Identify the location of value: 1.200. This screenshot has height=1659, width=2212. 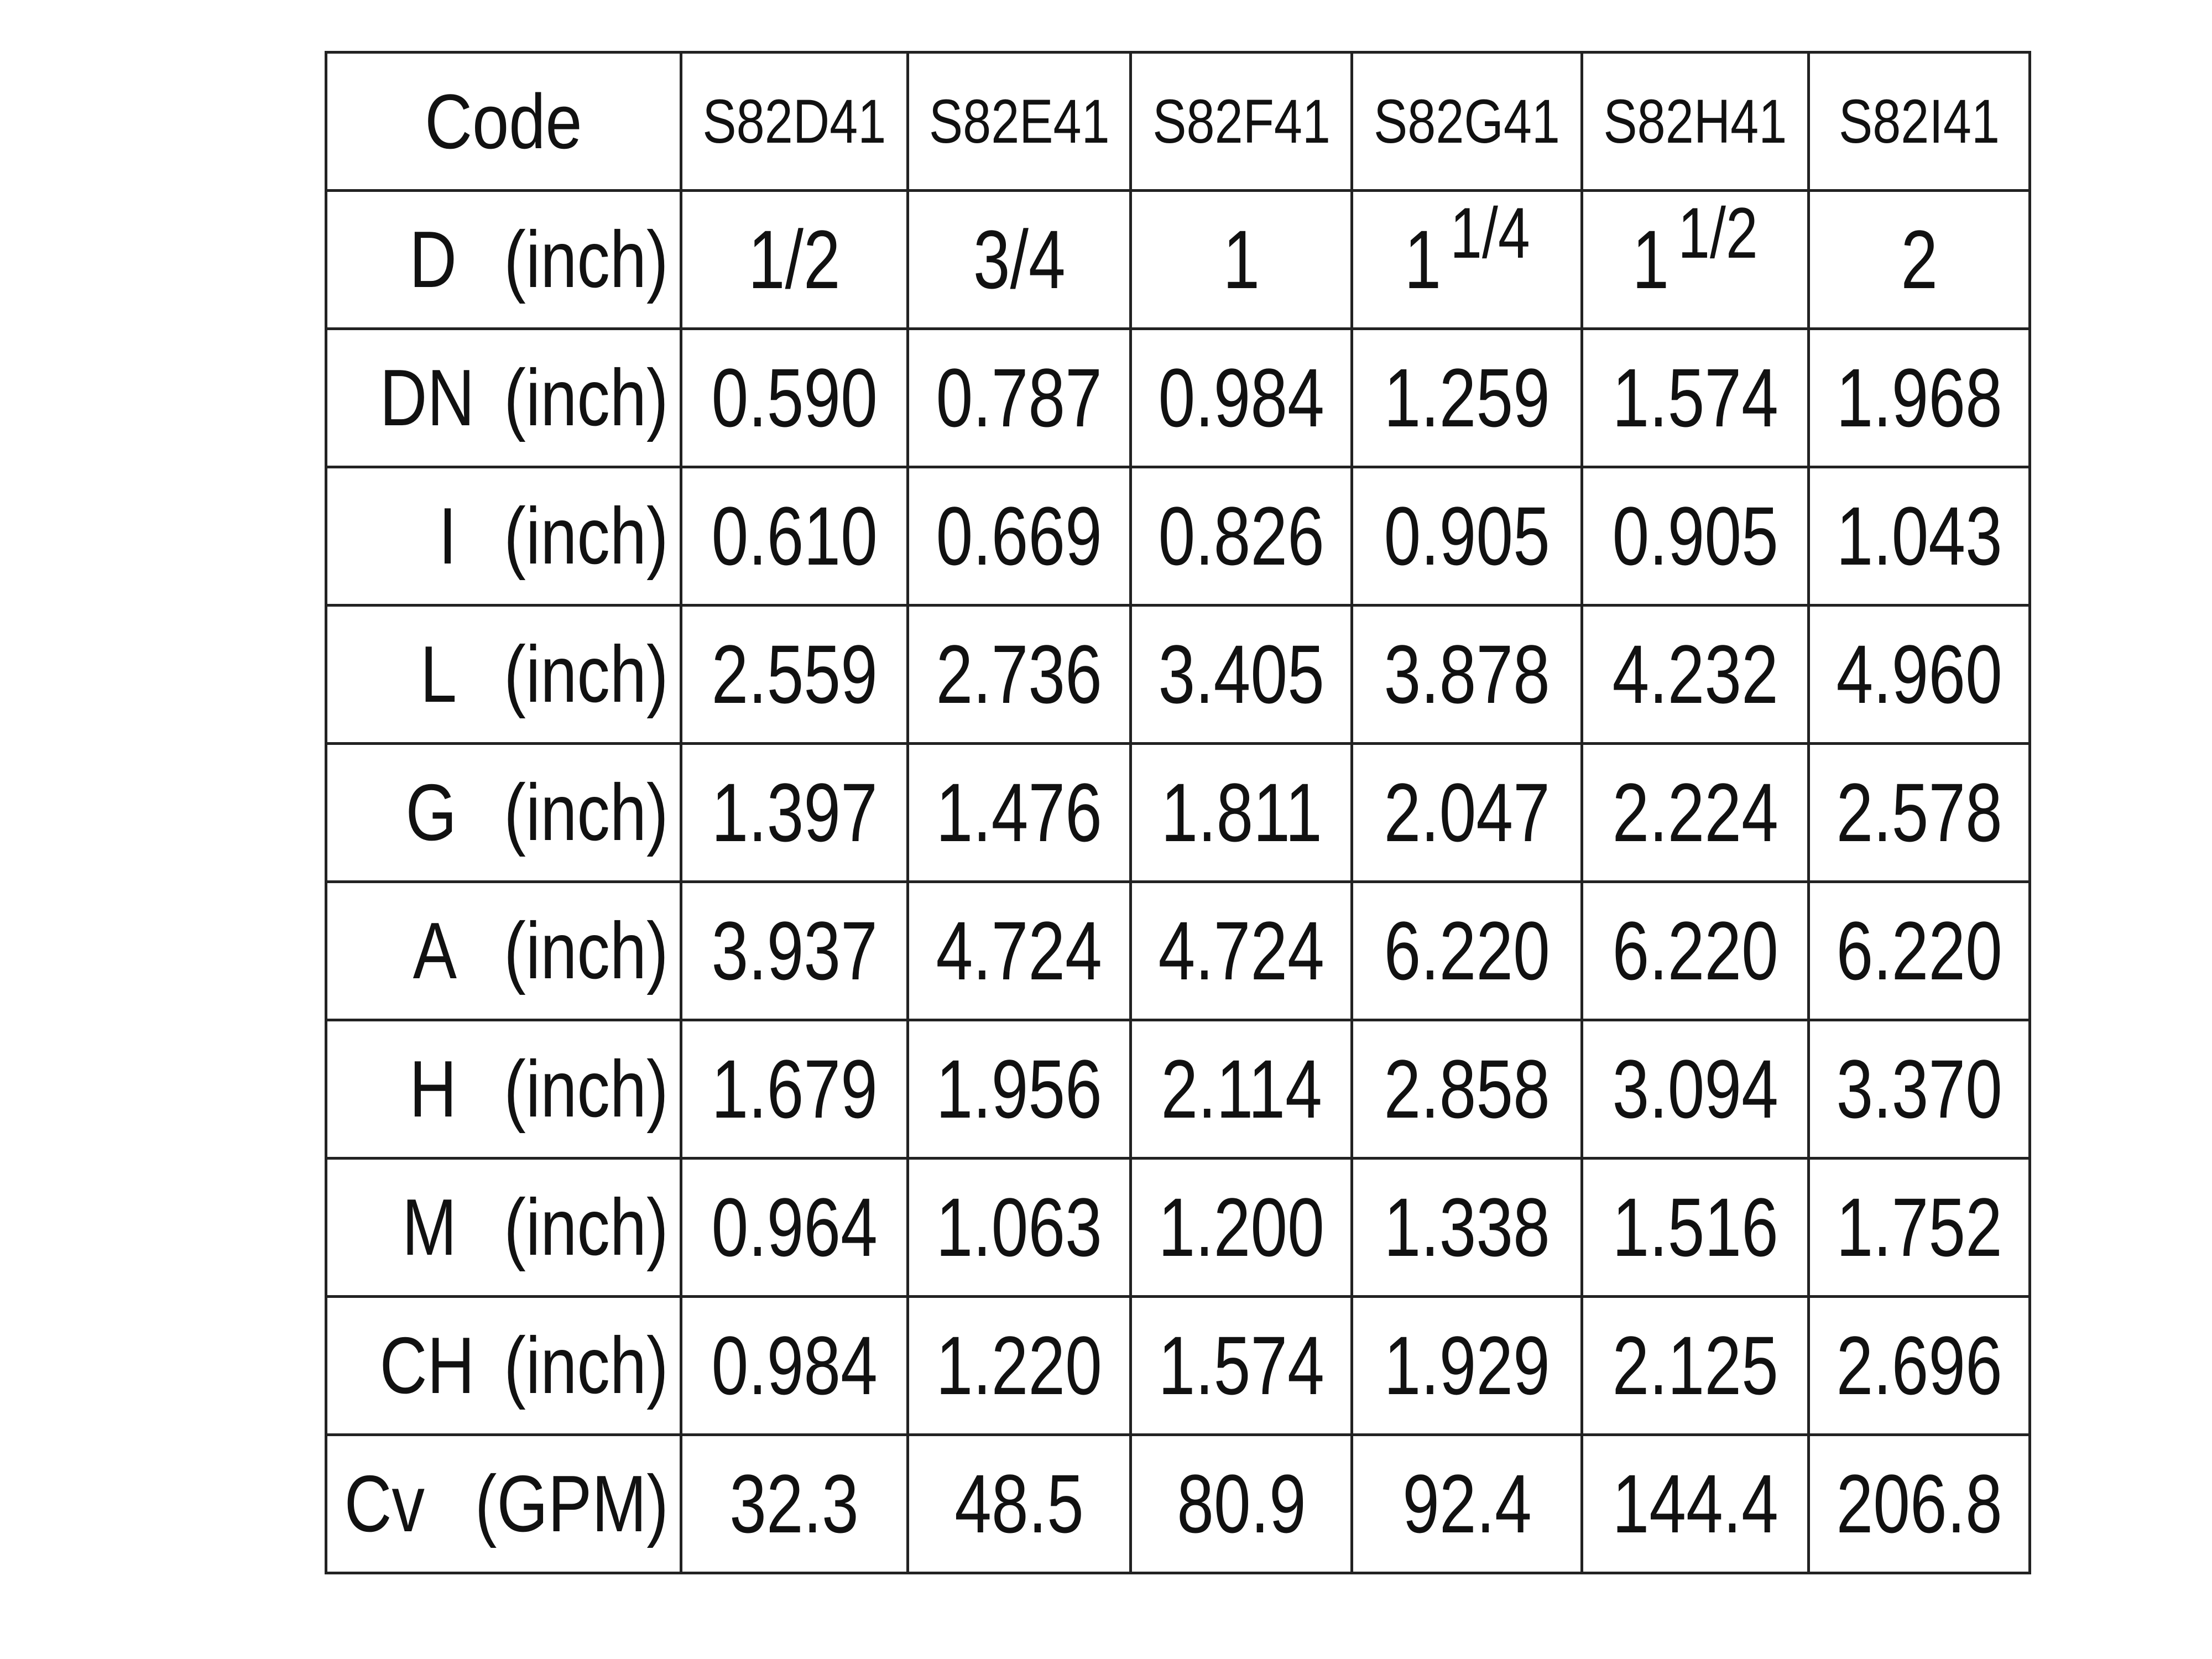
(1241, 1228).